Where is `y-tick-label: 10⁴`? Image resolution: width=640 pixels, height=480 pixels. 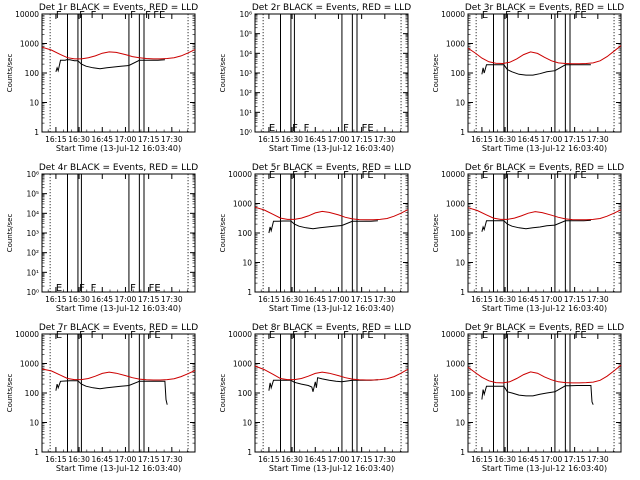 y-tick-label: 10⁴ is located at coordinates (245, 53).